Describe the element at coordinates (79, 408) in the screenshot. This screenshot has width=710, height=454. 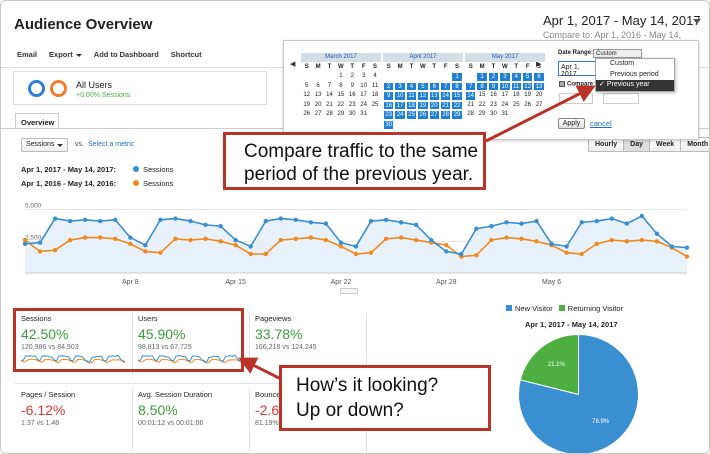
I see `metric-pages-per-session: Pages / Session -6.12% 1.37 vs 1.46` at that location.